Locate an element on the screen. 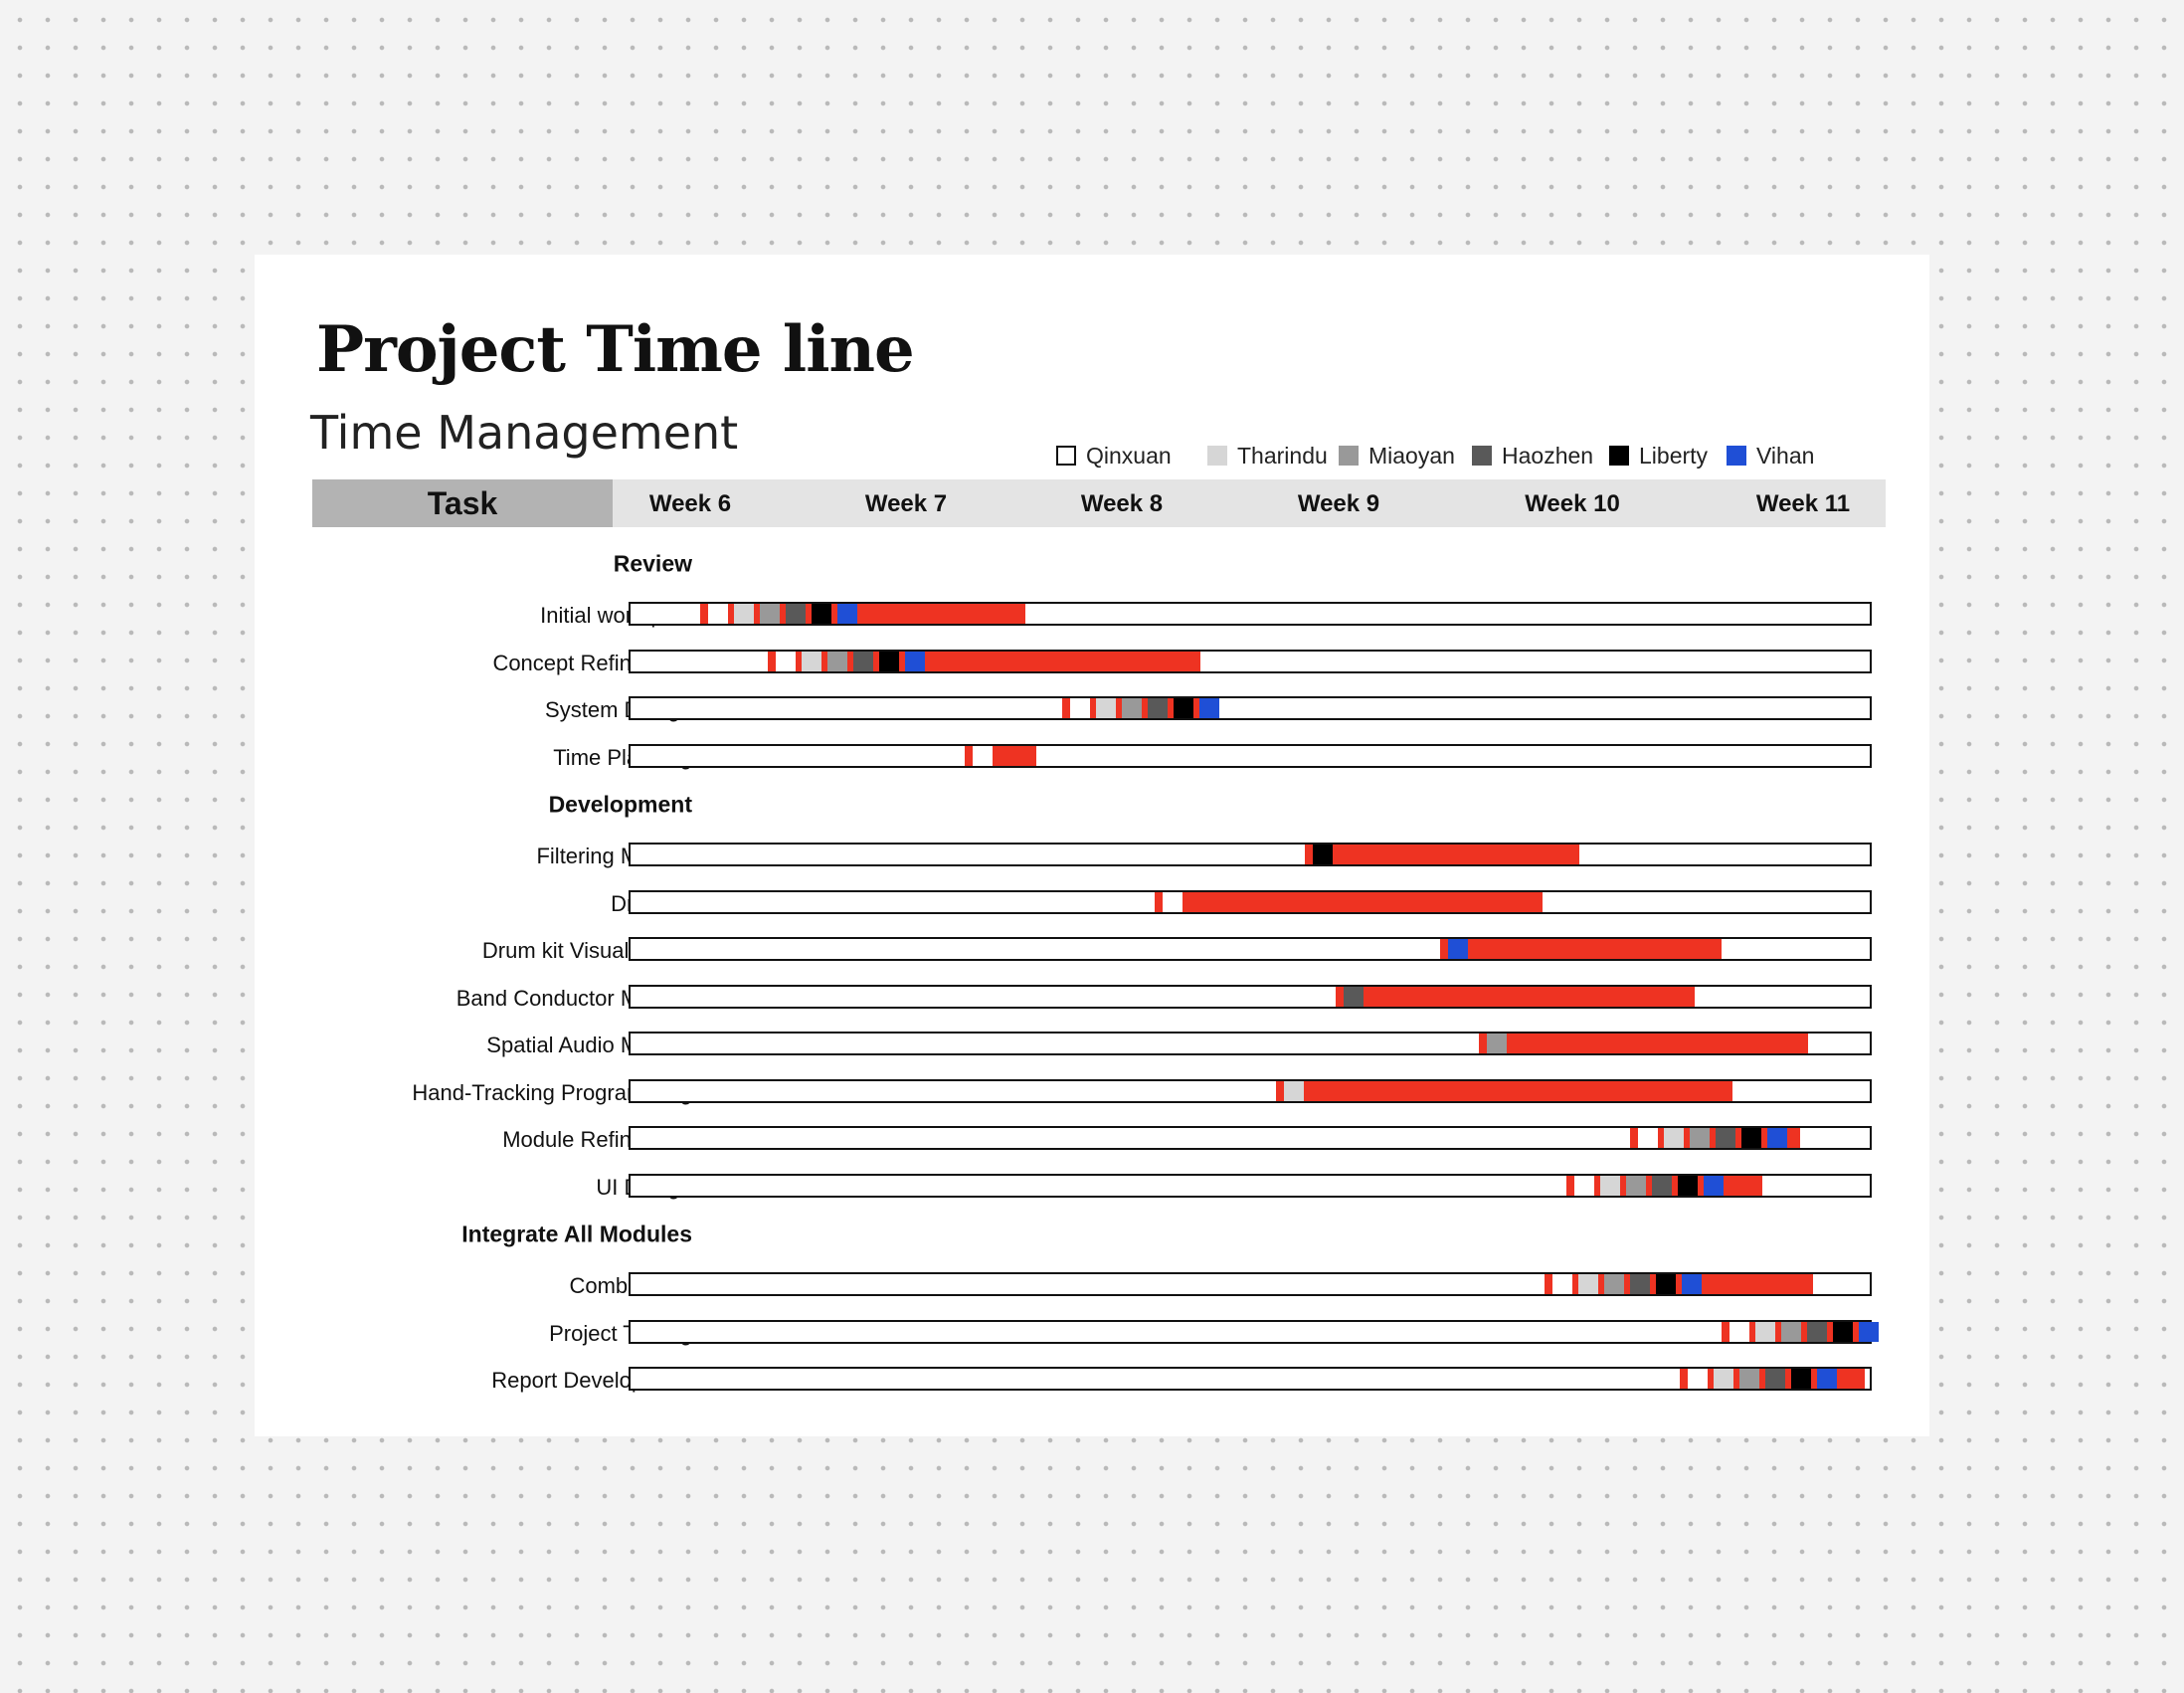 The width and height of the screenshot is (2184, 1693). legend-item: Vihan is located at coordinates (1770, 455).